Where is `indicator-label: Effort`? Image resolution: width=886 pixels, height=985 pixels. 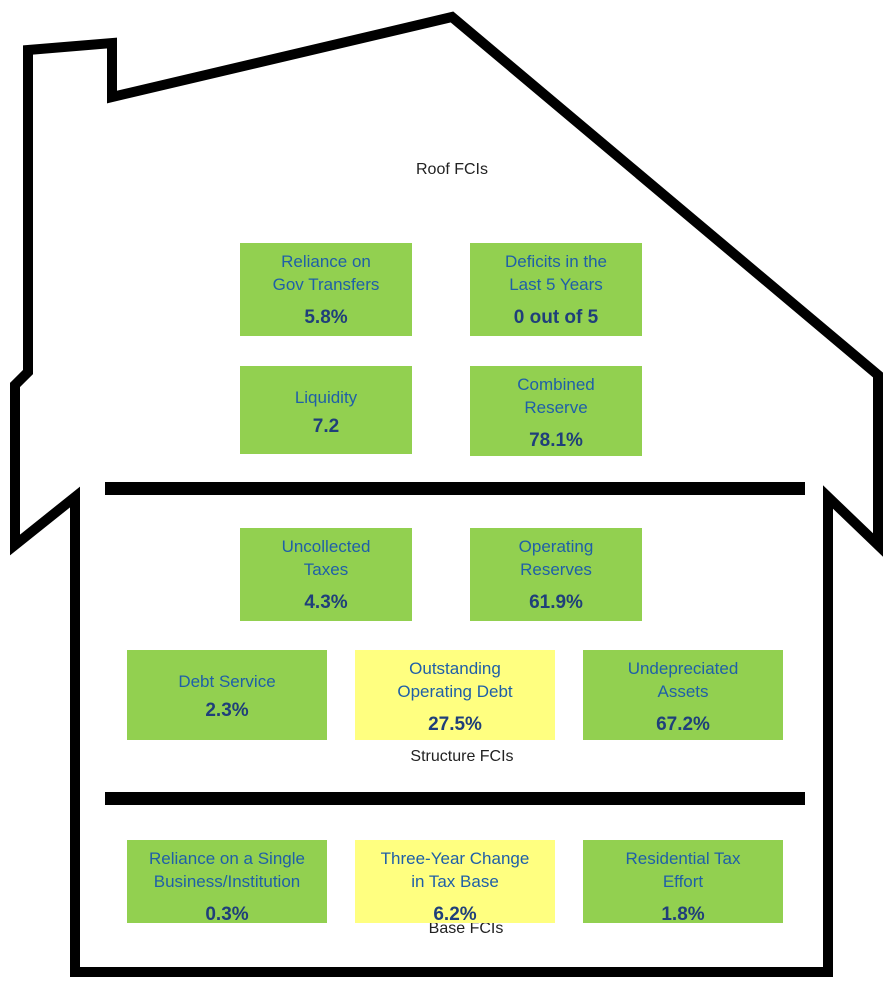 indicator-label: Effort is located at coordinates (683, 881).